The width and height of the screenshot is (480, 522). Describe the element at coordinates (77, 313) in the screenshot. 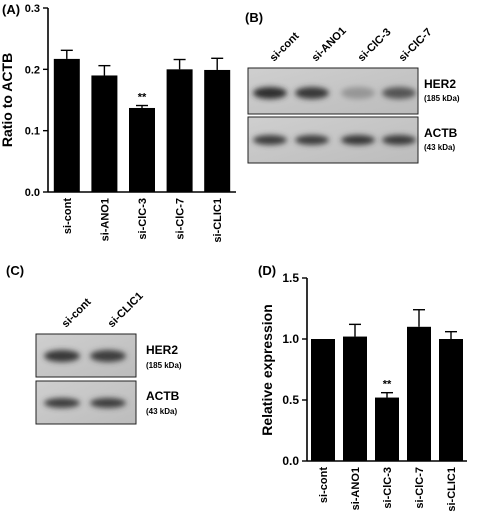

I see `lane-label-c-0: si-cont` at that location.